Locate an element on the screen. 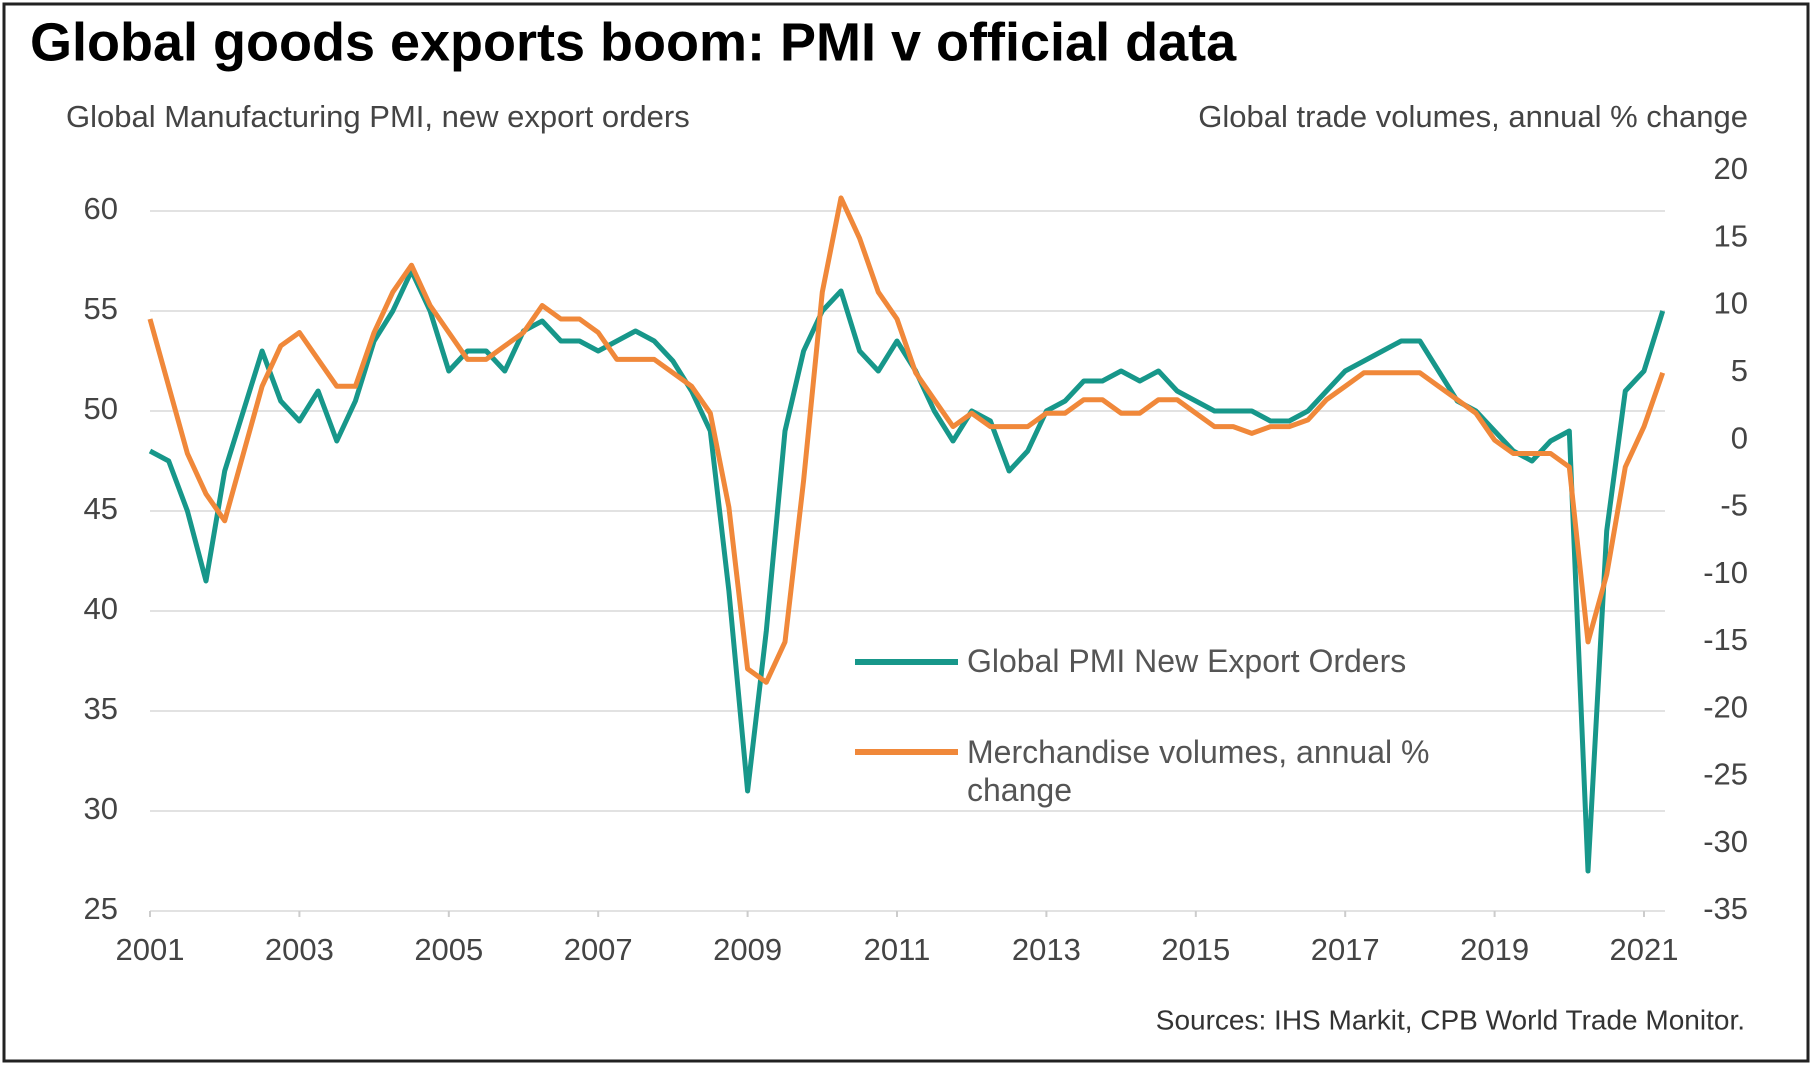 This screenshot has height=1065, width=1812. y2-tick-label: -25 is located at coordinates (1725, 774).